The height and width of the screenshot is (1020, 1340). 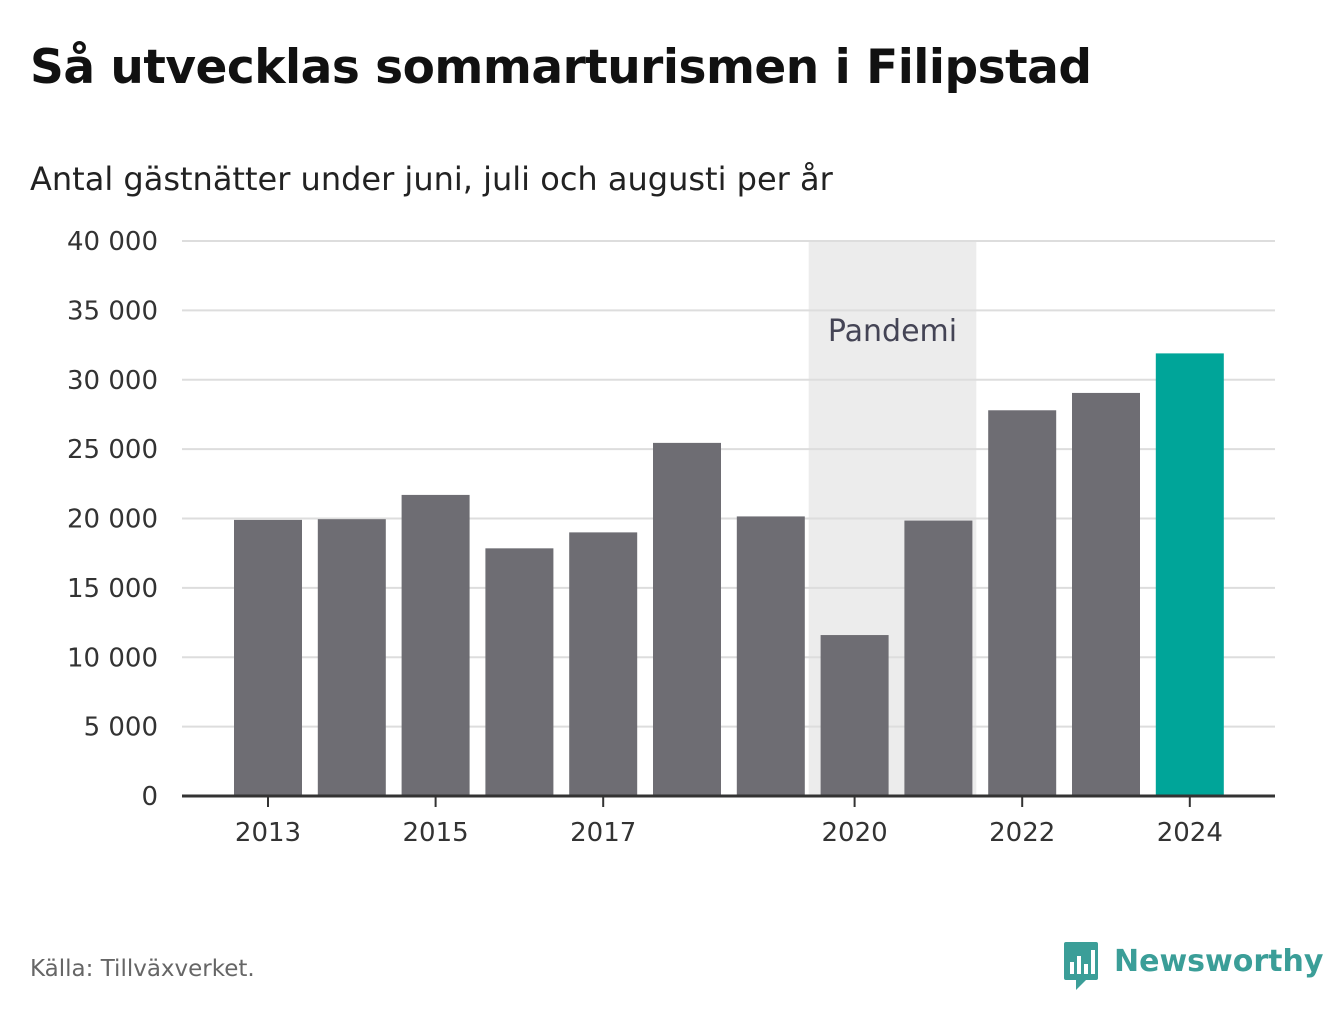 I want to click on y-tick-label: 40 000, so click(x=112, y=242).